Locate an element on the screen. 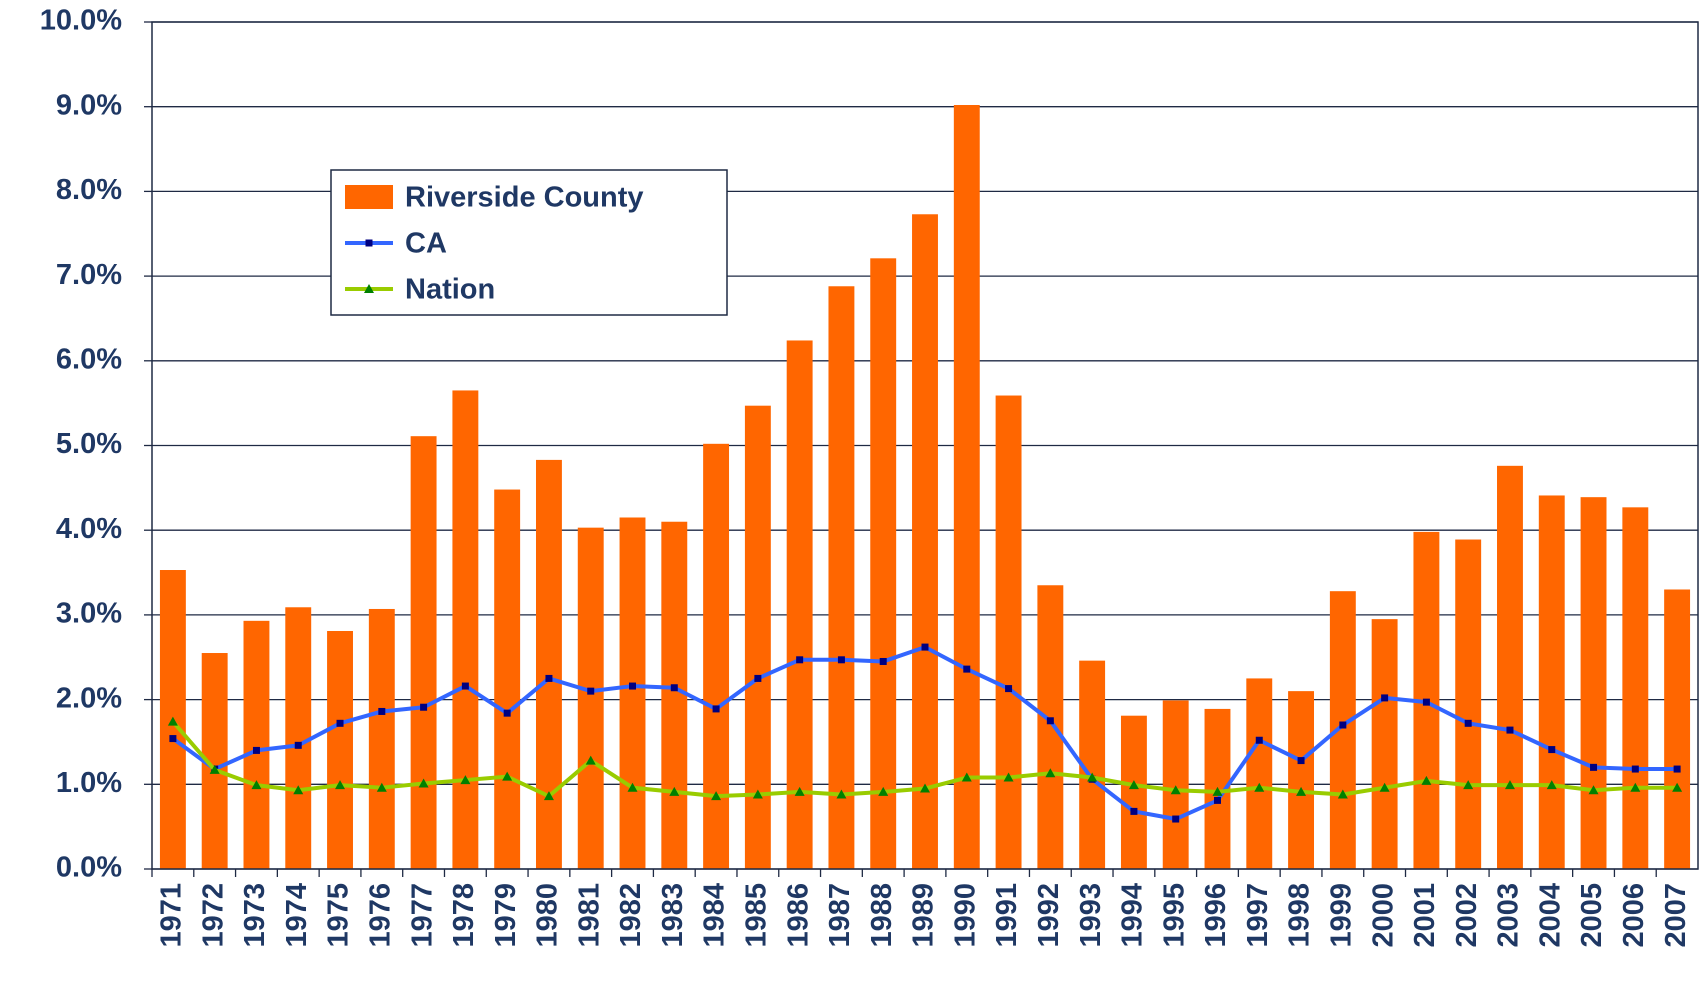  x-tick-label: 2005 is located at coordinates (1592, 915).